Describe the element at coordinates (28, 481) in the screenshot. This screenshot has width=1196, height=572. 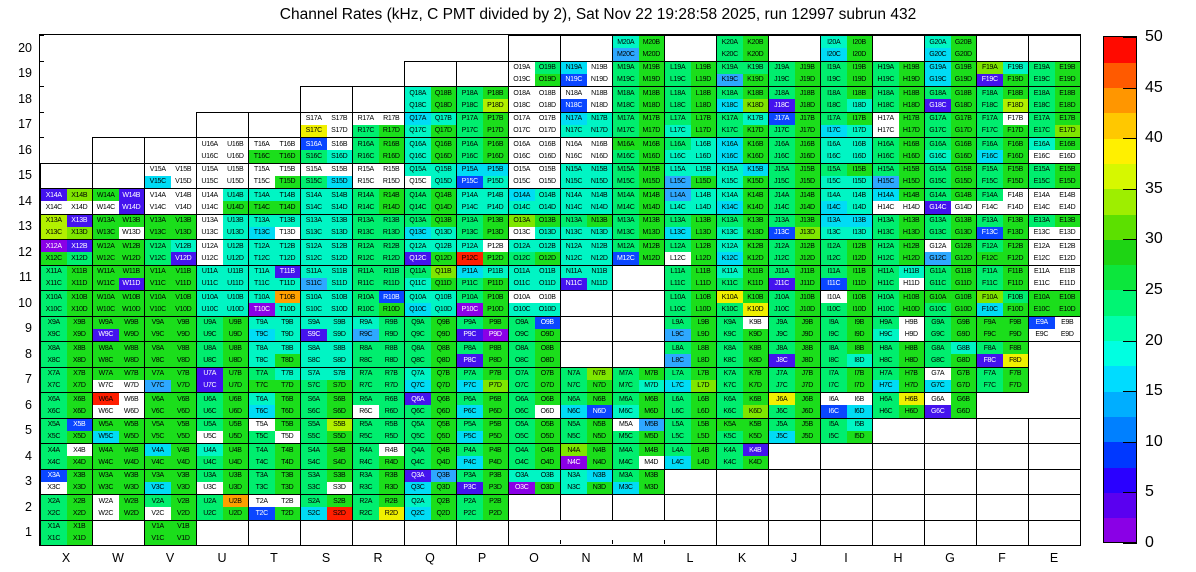
I see `y-axis-label: 3` at that location.